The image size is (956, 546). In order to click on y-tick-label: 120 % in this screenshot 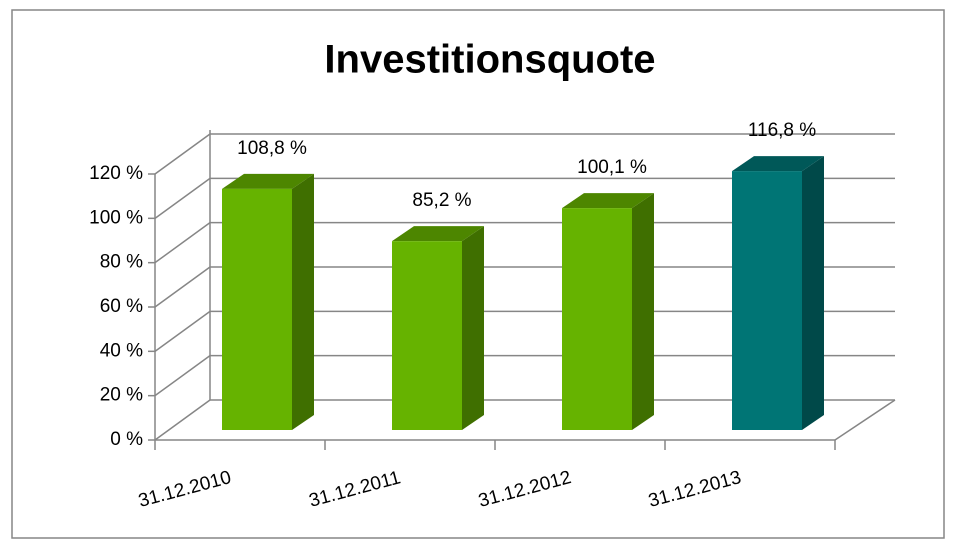, I will do `click(116, 173)`.